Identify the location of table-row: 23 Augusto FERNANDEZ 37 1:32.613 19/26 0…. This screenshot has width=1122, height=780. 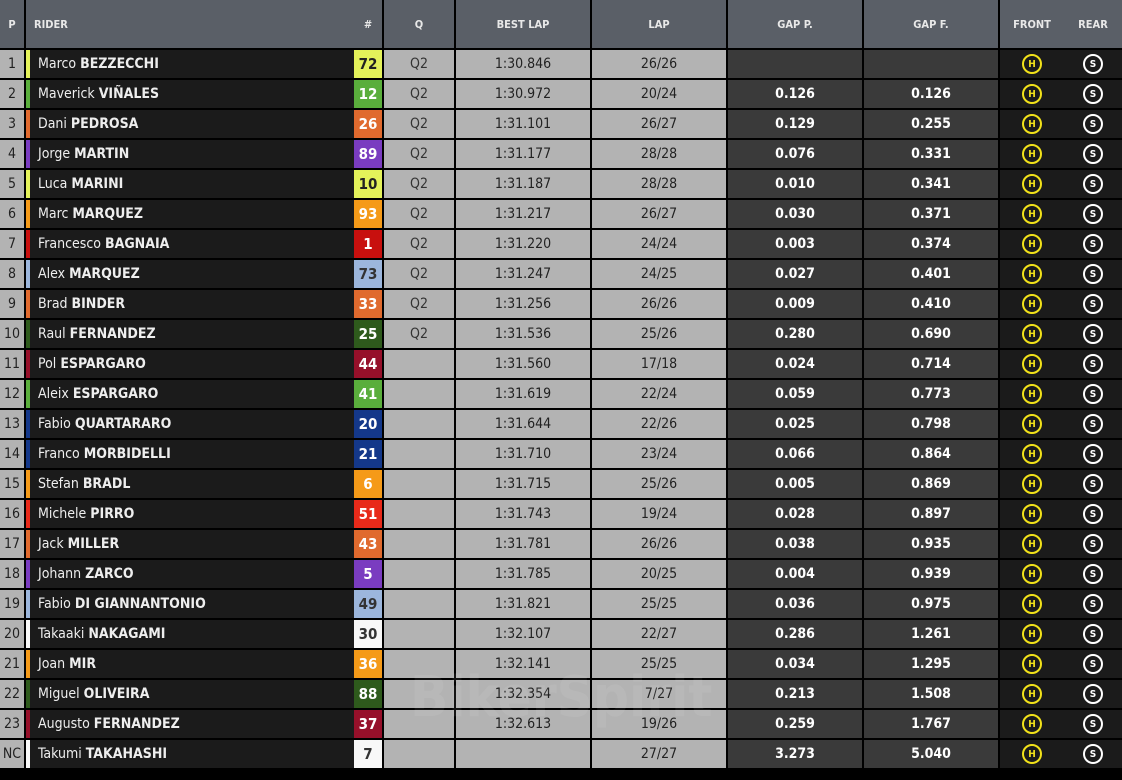
(561, 725).